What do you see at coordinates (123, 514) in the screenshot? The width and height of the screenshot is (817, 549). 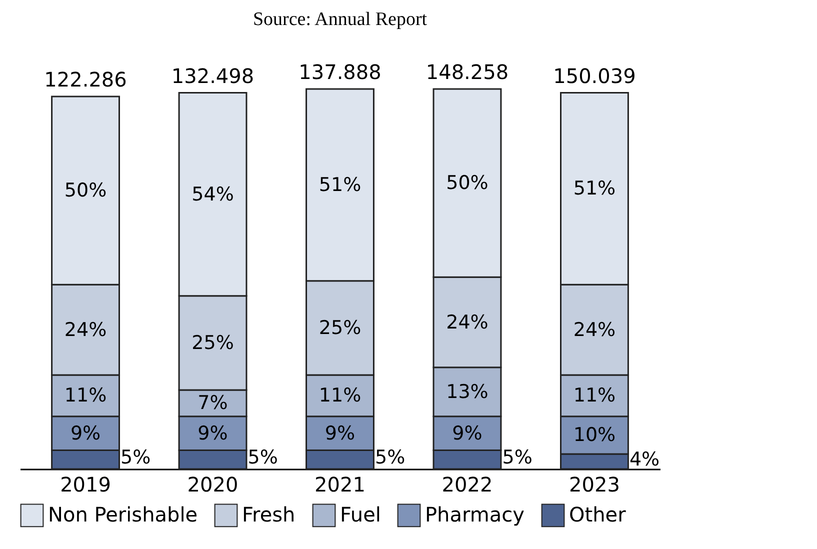 I see `legend-label: Non Perishable` at bounding box center [123, 514].